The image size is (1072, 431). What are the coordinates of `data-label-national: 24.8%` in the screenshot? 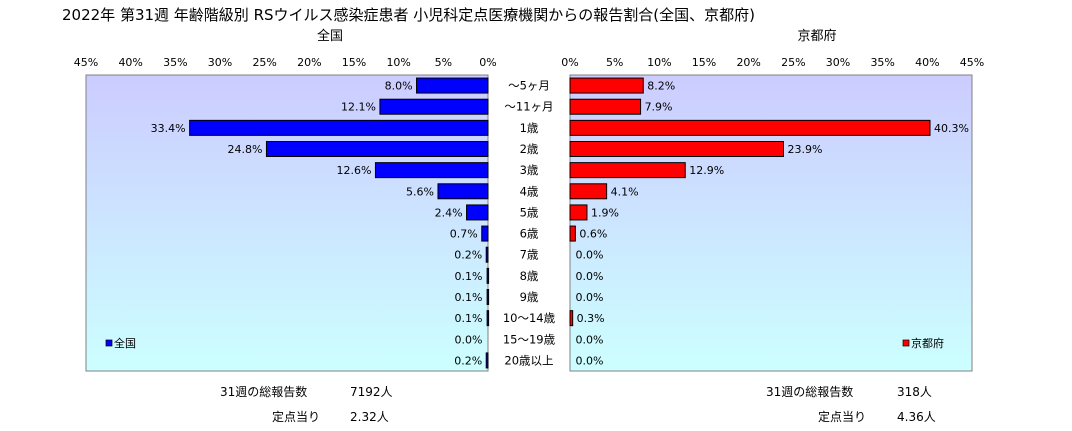 It's located at (245, 149).